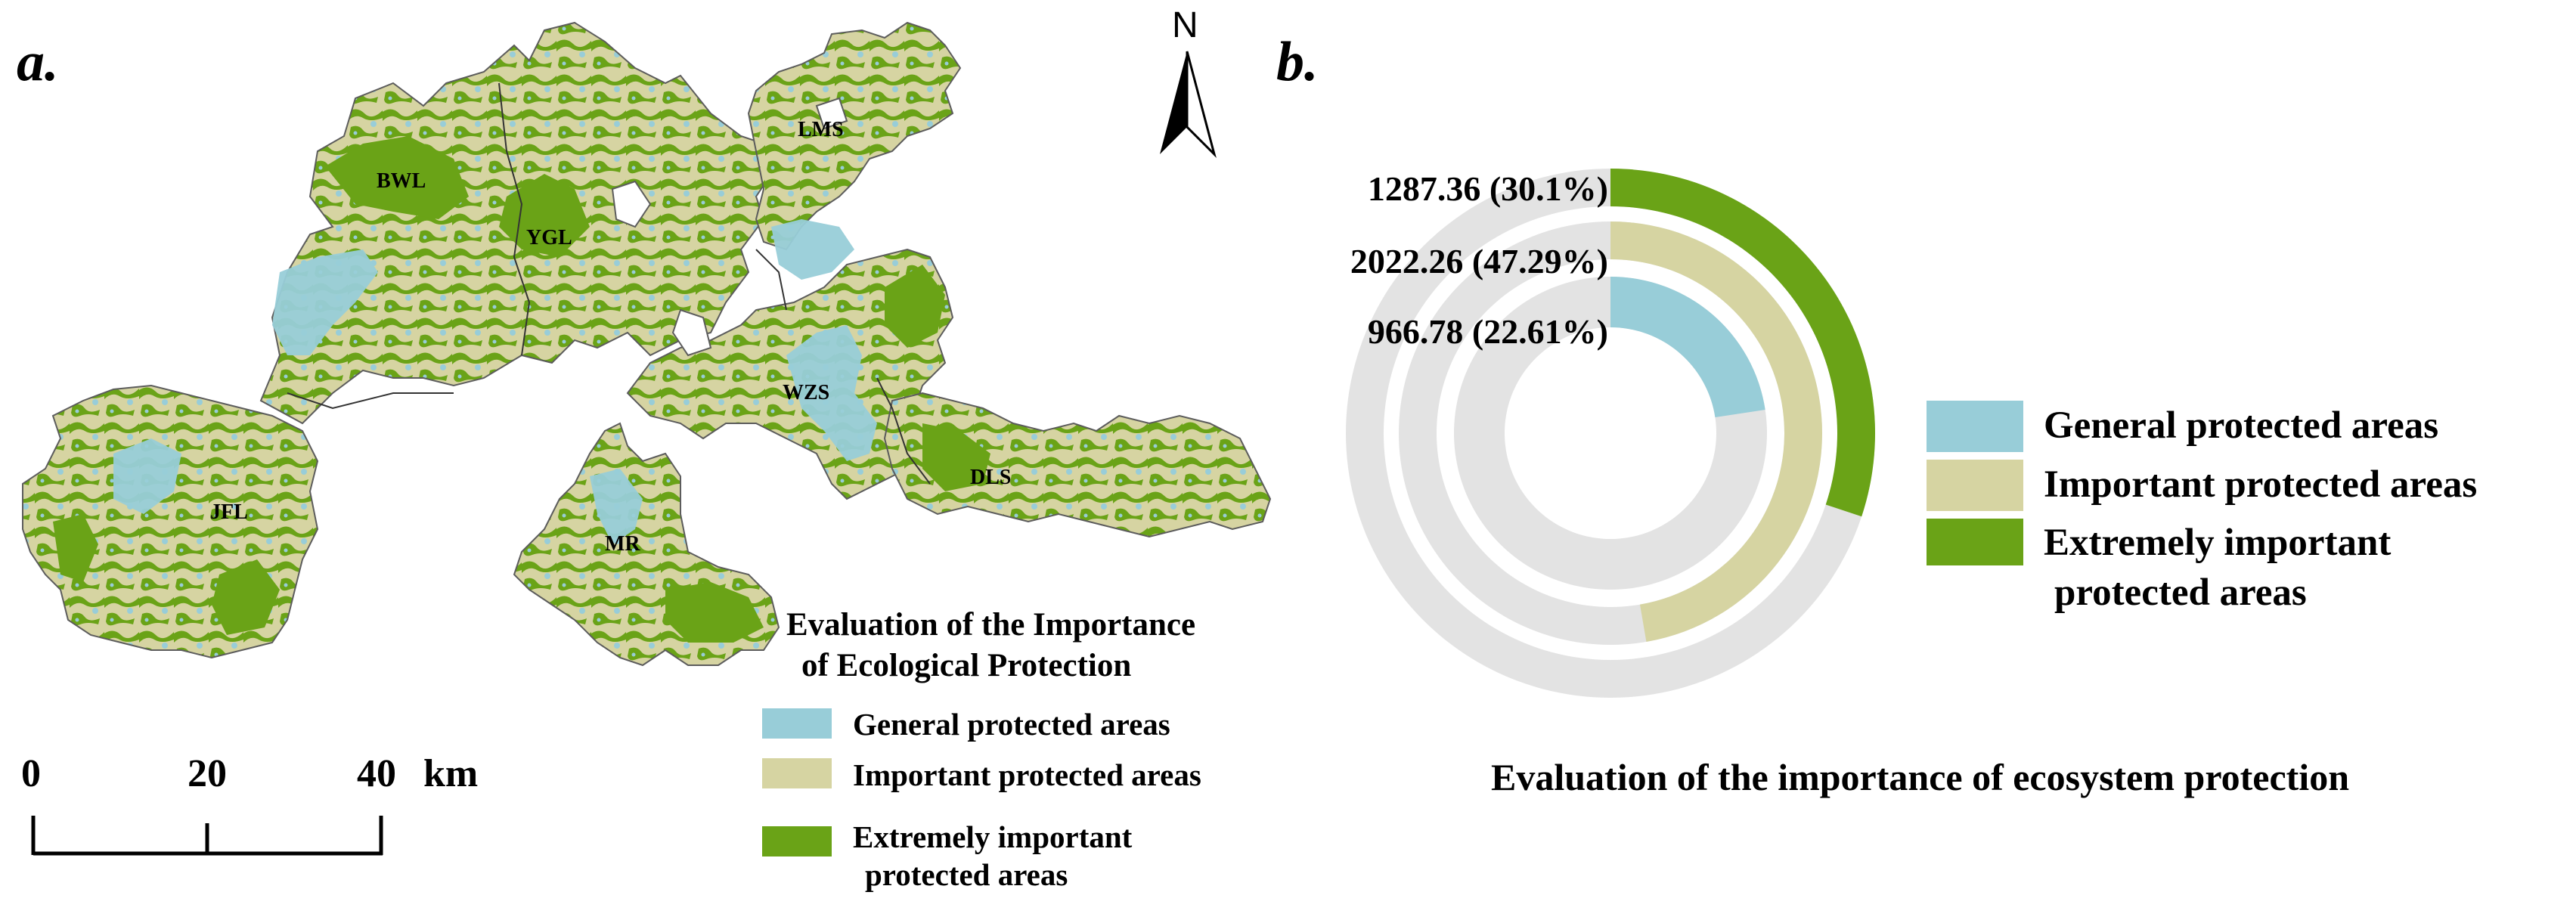 The image size is (2576, 920). What do you see at coordinates (376, 774) in the screenshot?
I see `scale-tick-40: 40` at bounding box center [376, 774].